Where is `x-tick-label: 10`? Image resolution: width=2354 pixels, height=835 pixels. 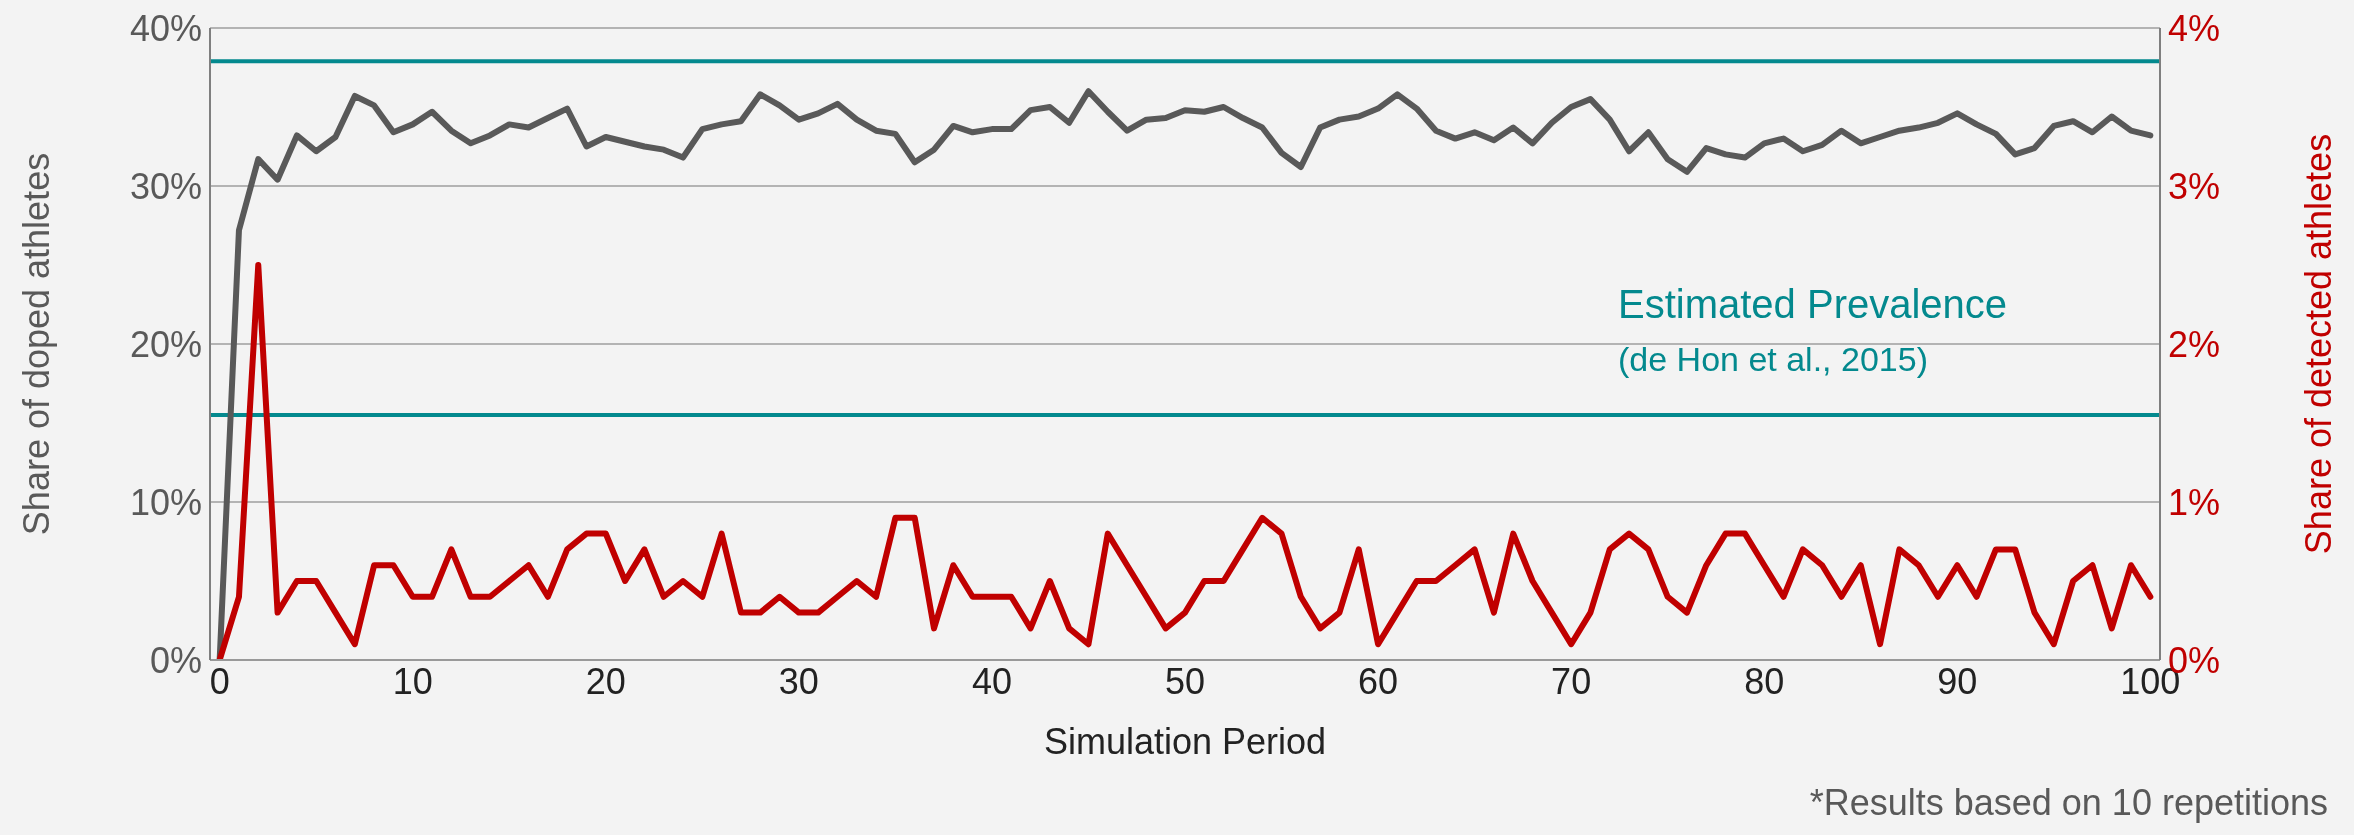 x-tick-label: 10 is located at coordinates (412, 681).